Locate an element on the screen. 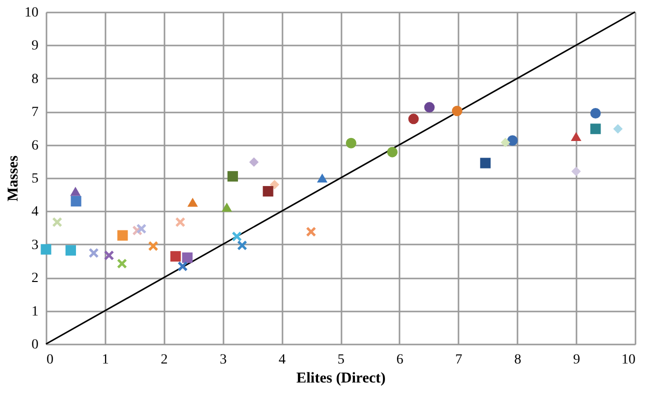  y-tick-label: 0 is located at coordinates (35, 345).